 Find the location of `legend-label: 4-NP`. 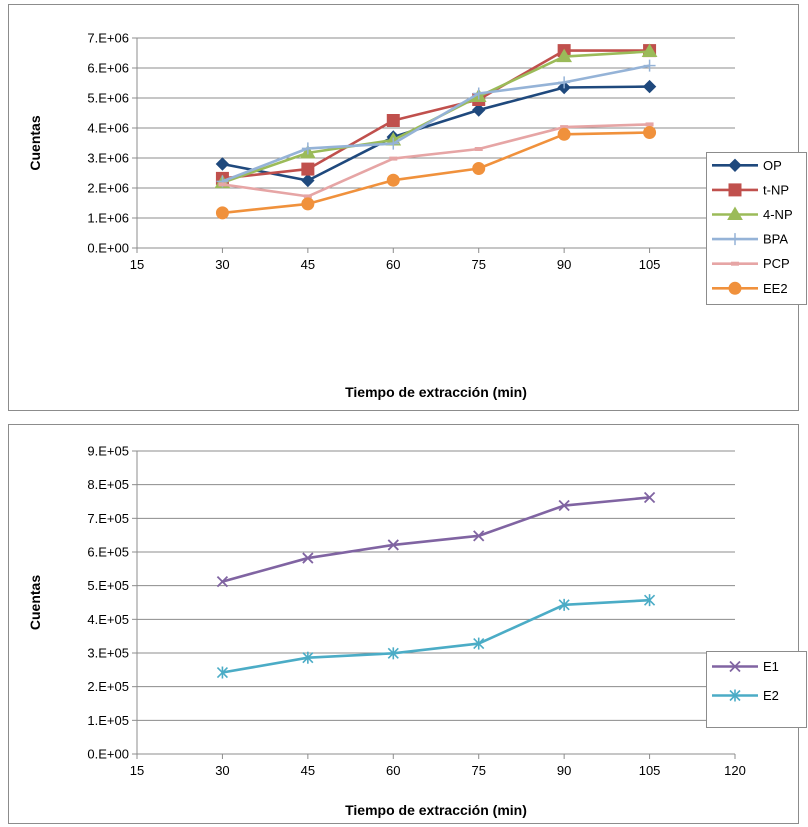

legend-label: 4-NP is located at coordinates (778, 214).